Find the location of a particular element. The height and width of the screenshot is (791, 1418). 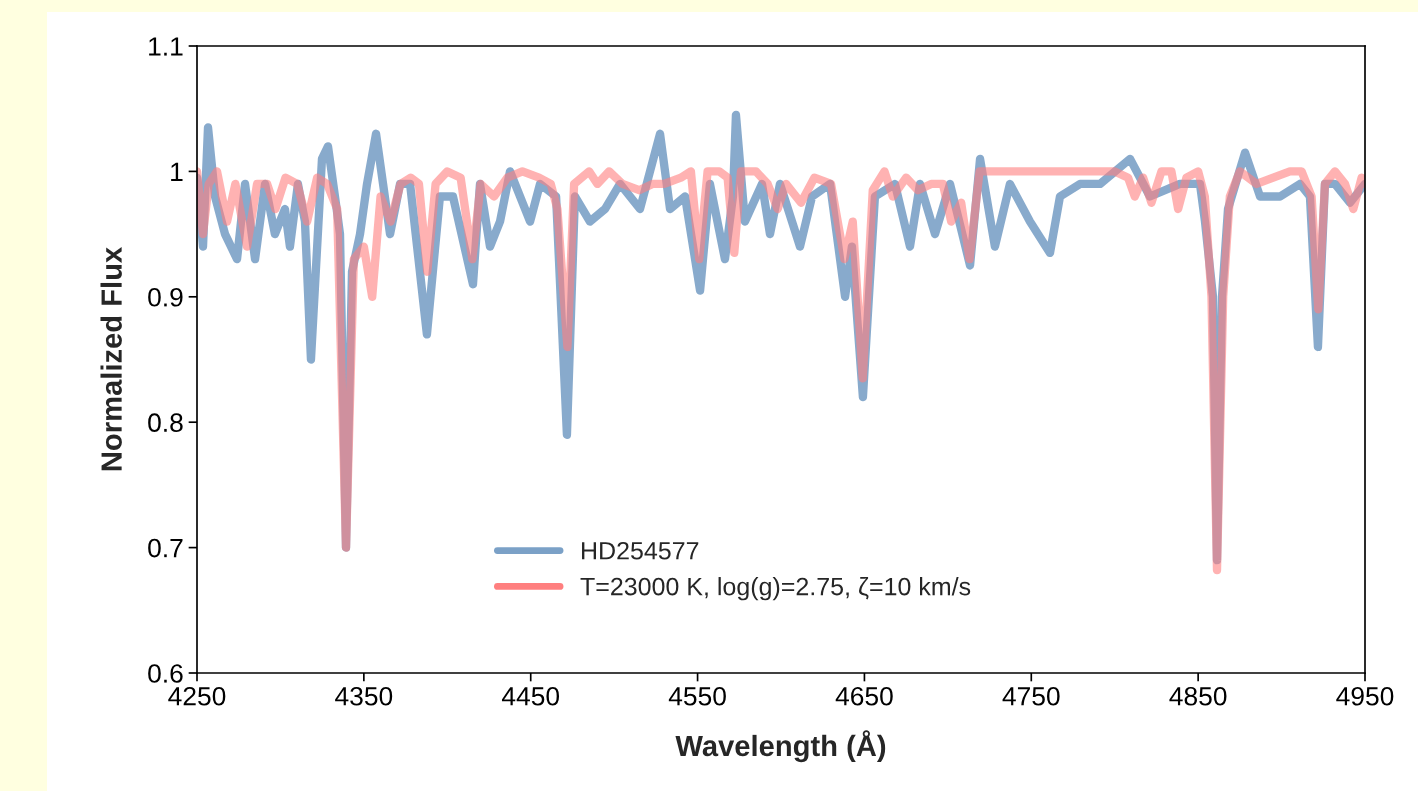

x-tick-label: 4650 is located at coordinates (864, 696).